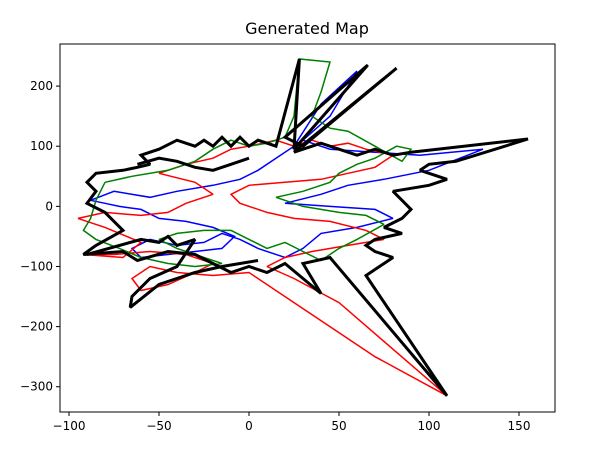 The height and width of the screenshot is (451, 597). I want to click on y-tick-label: 0, so click(49, 206).